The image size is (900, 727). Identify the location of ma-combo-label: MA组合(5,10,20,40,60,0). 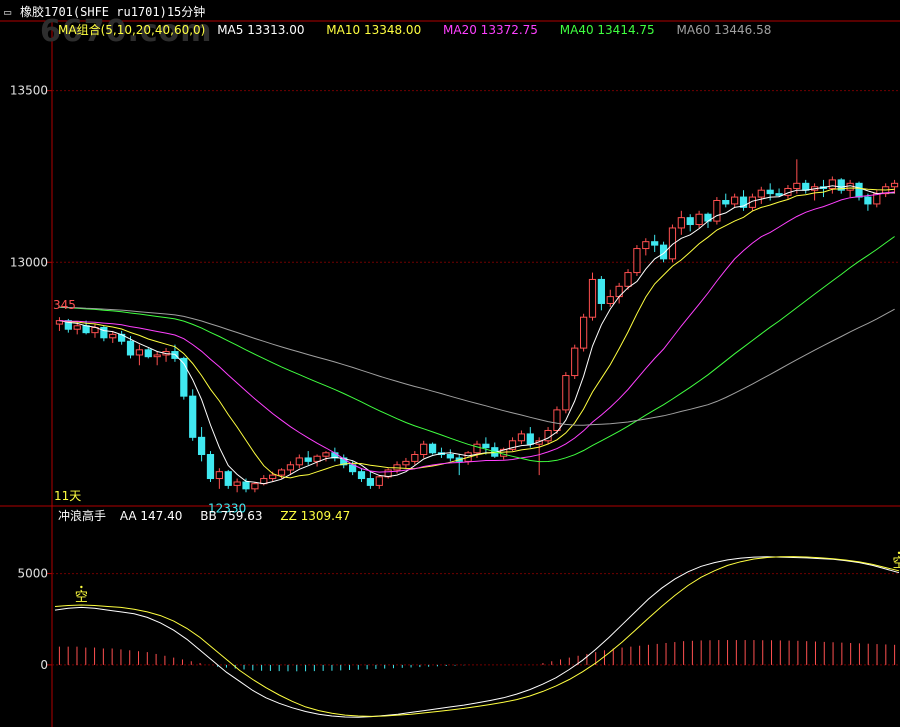
(132, 30).